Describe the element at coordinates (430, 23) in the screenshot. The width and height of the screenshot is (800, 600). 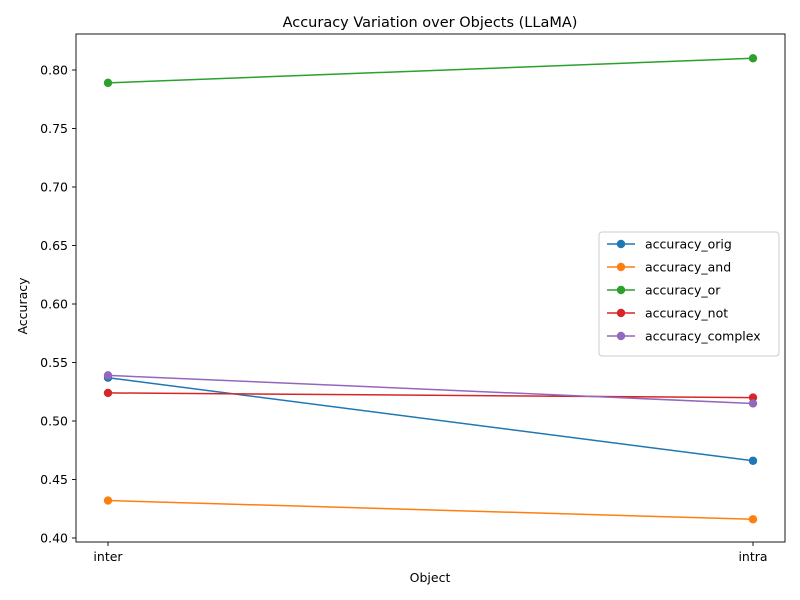
I see `chart-title: Accuracy Variation over Objects (LLaMA)` at that location.